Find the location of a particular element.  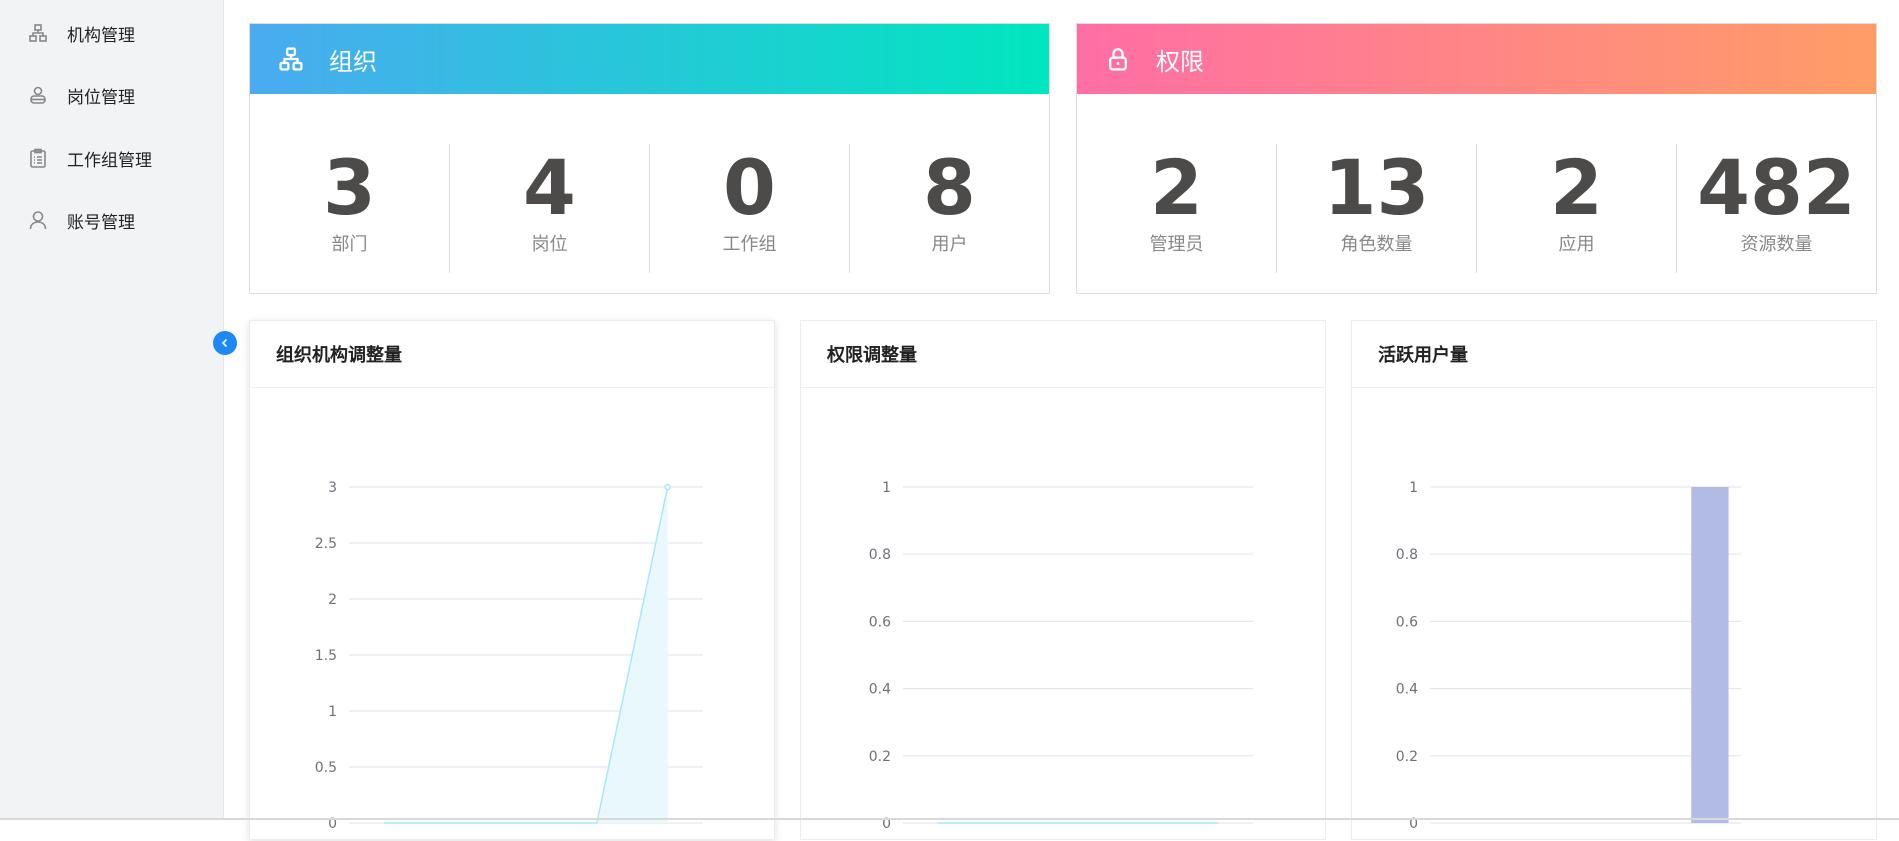

collapse-sidebar-button is located at coordinates (225, 343).